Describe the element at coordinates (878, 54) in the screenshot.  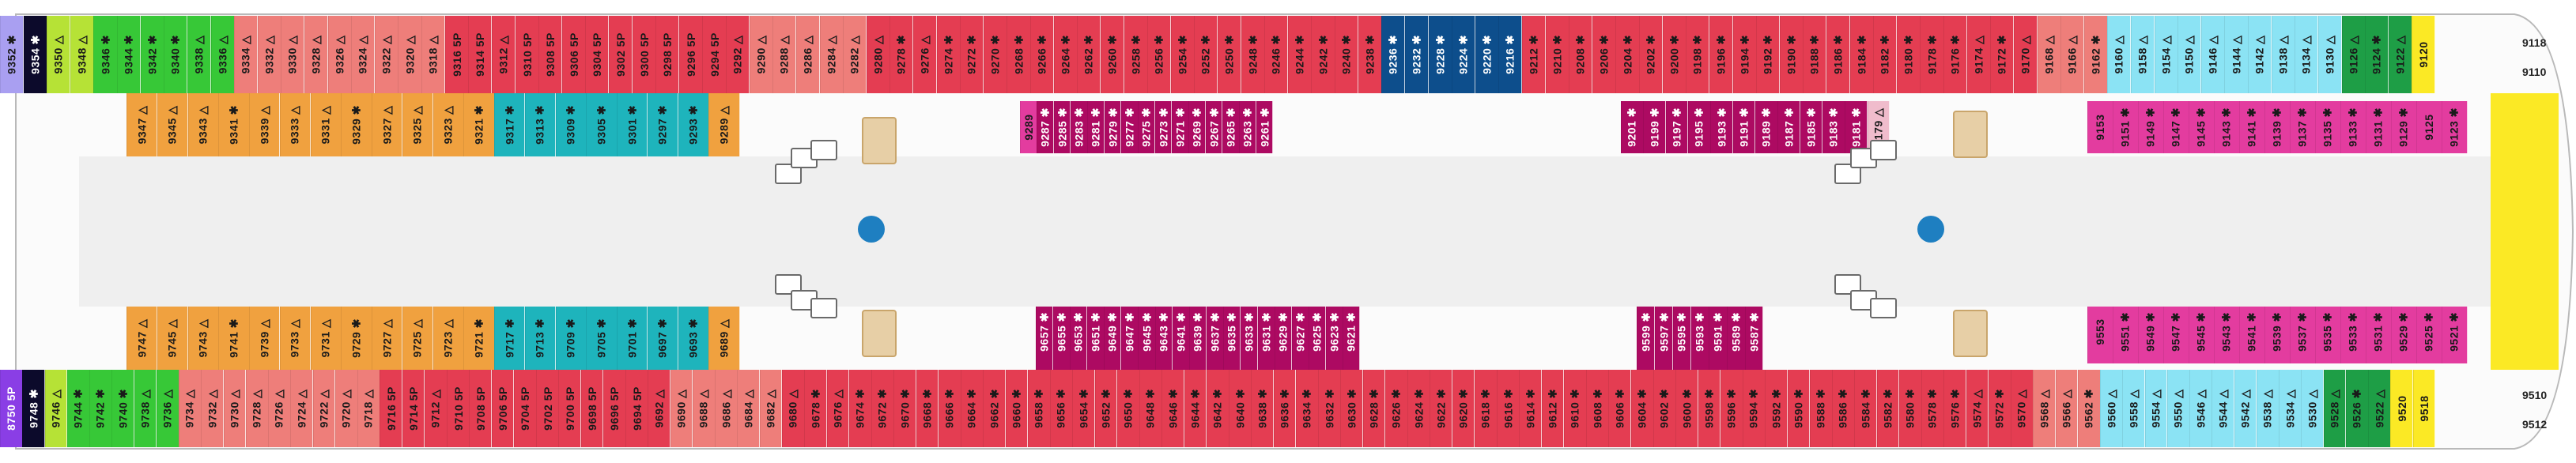
I see `cabin-9280: 9280 △` at that location.